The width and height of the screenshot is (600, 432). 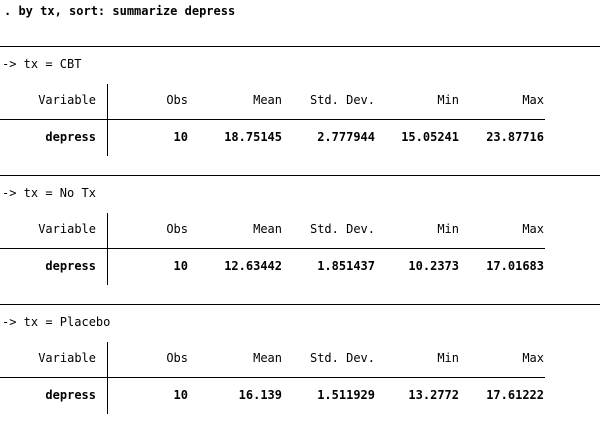 What do you see at coordinates (253, 266) in the screenshot?
I see `row-mean: 12.63442` at bounding box center [253, 266].